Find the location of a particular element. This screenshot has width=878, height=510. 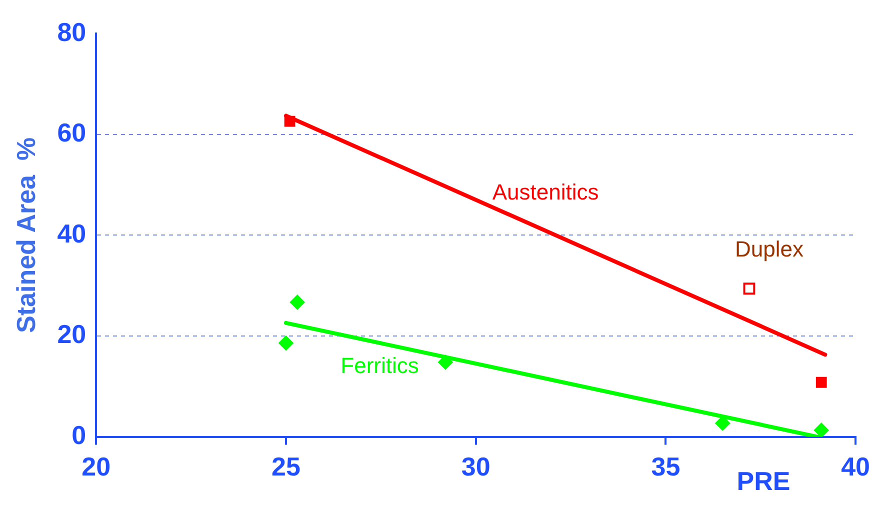

series-label: Austenitics is located at coordinates (545, 191).